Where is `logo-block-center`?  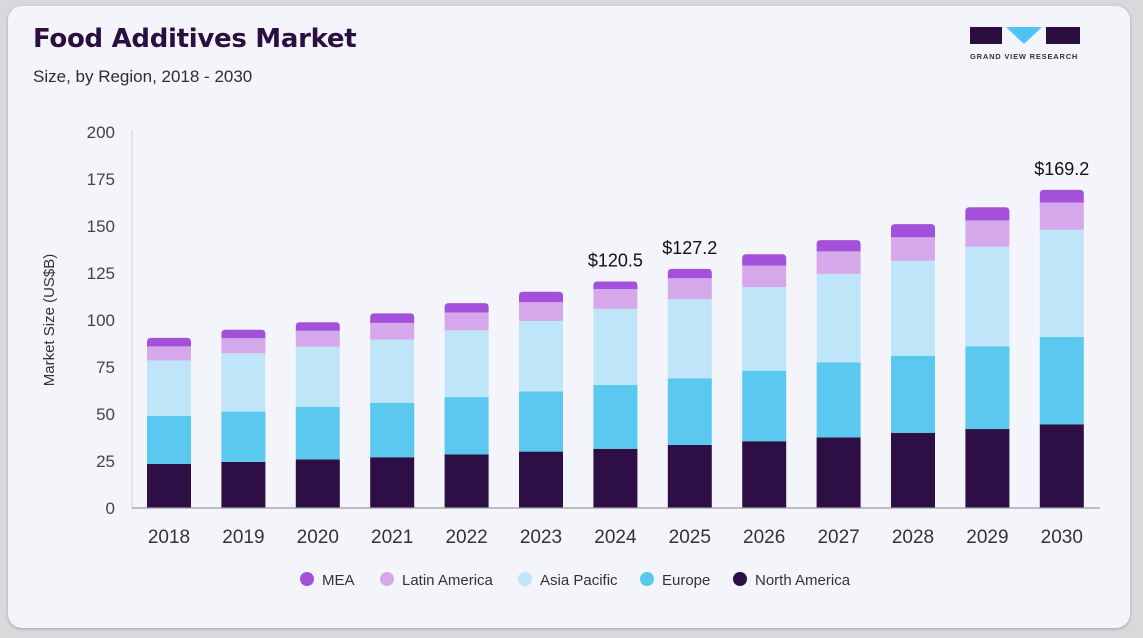
logo-block-center is located at coordinates (1024, 35).